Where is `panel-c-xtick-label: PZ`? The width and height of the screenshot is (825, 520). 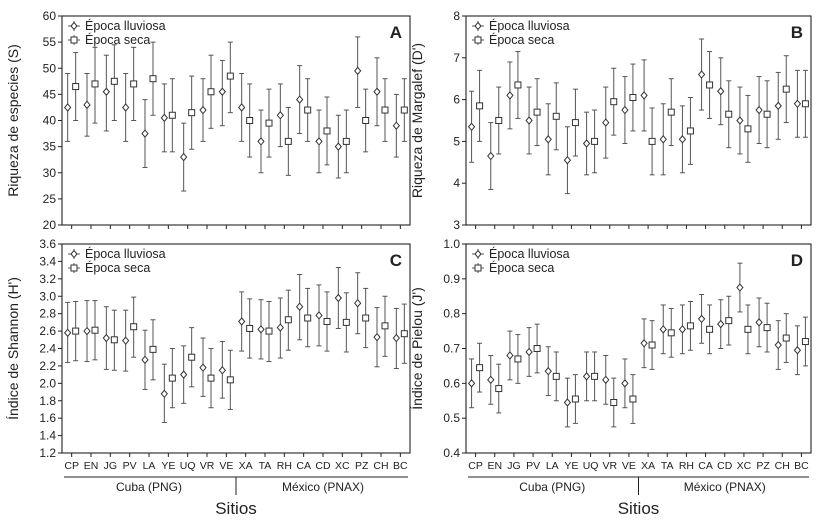 panel-c-xtick-label: PZ is located at coordinates (362, 466).